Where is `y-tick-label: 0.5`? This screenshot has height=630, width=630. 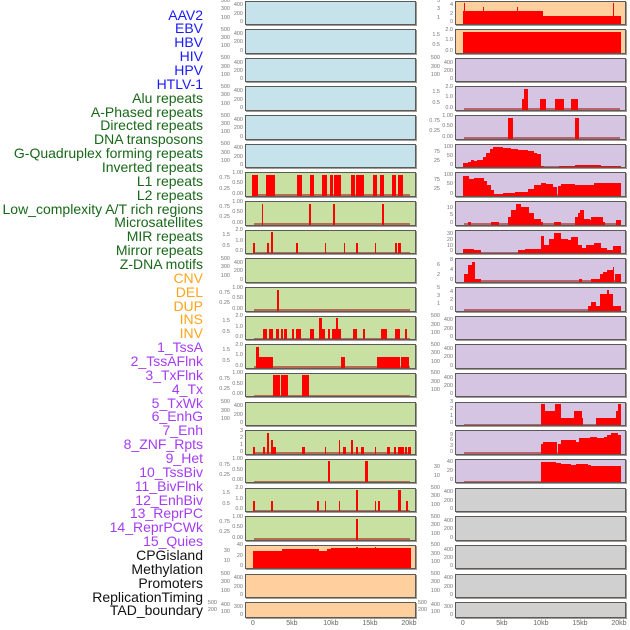 y-tick-label: 0.5 is located at coordinates (226, 331).